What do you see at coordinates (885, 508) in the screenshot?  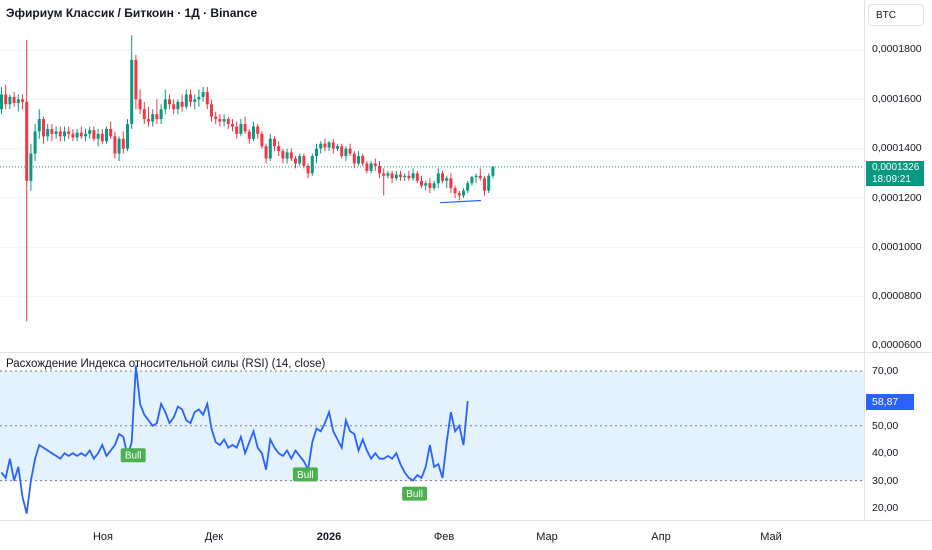 I see `rsi-tick: 20,00` at bounding box center [885, 508].